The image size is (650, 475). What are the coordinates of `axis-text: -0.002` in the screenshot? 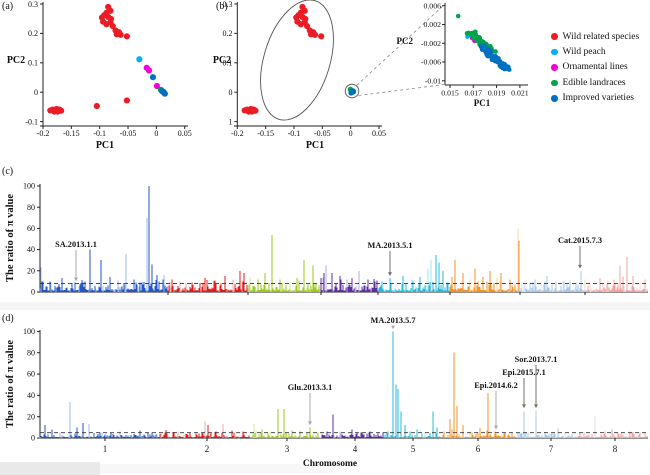 It's located at (431, 43).